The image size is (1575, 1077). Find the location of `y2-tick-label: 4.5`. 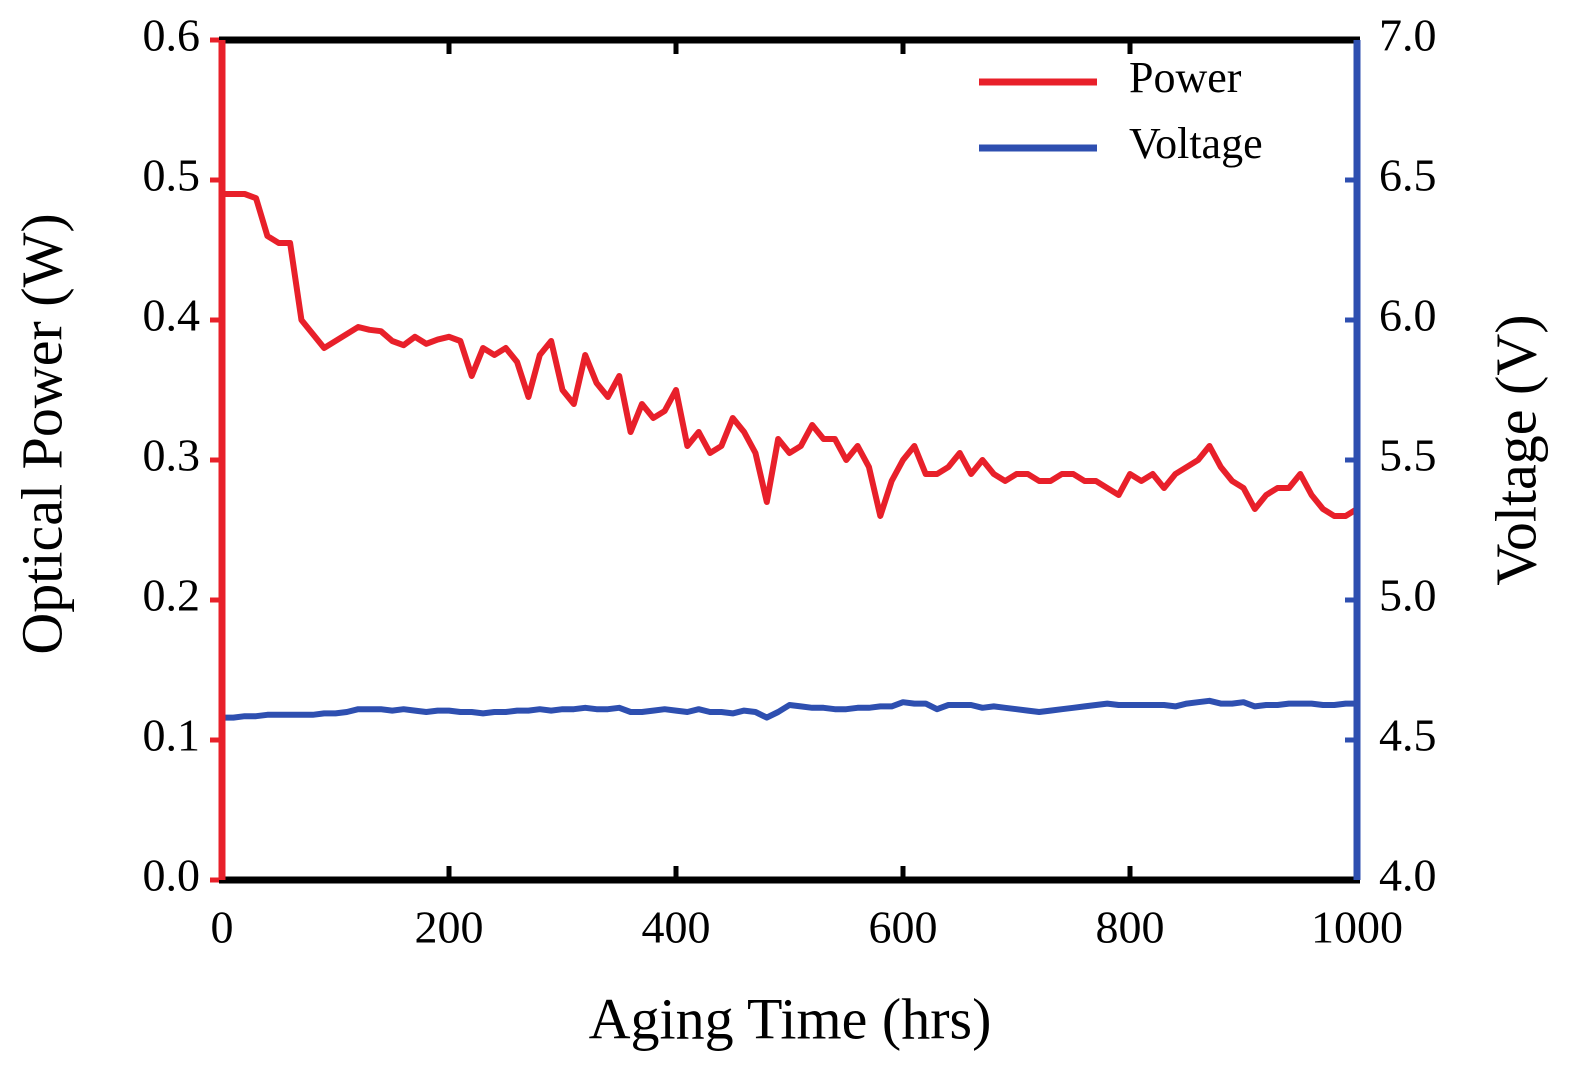

y2-tick-label: 4.5 is located at coordinates (1408, 735).